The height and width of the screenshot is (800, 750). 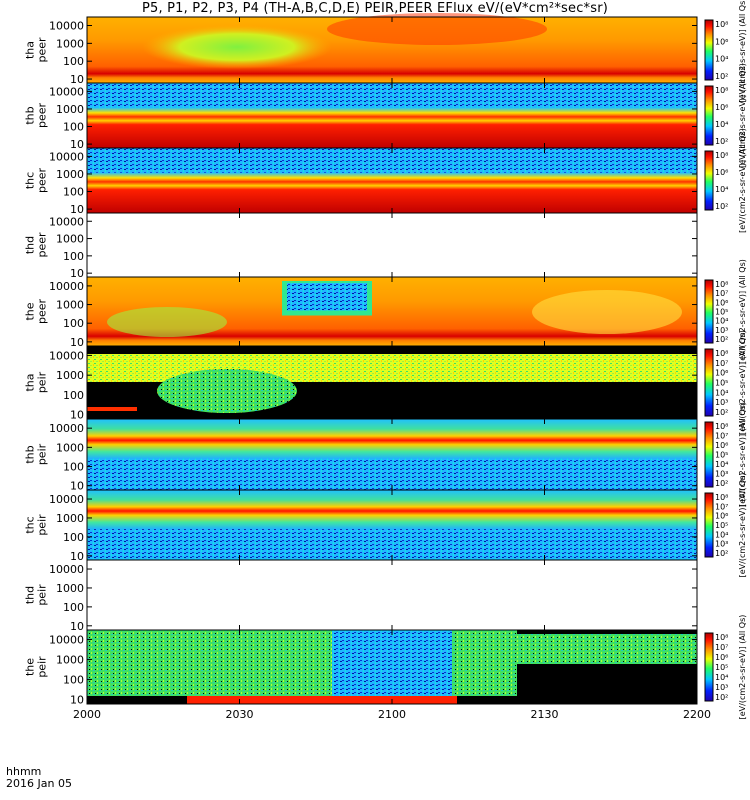 I want to click on panel-ylabel: thcpeir, so click(x=35, y=525).